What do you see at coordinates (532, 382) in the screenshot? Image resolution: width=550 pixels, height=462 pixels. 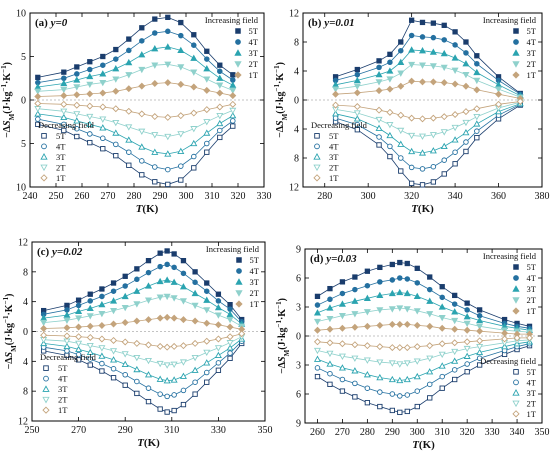 I see `decreasing-legend-label-4T: 4T` at bounding box center [532, 382].